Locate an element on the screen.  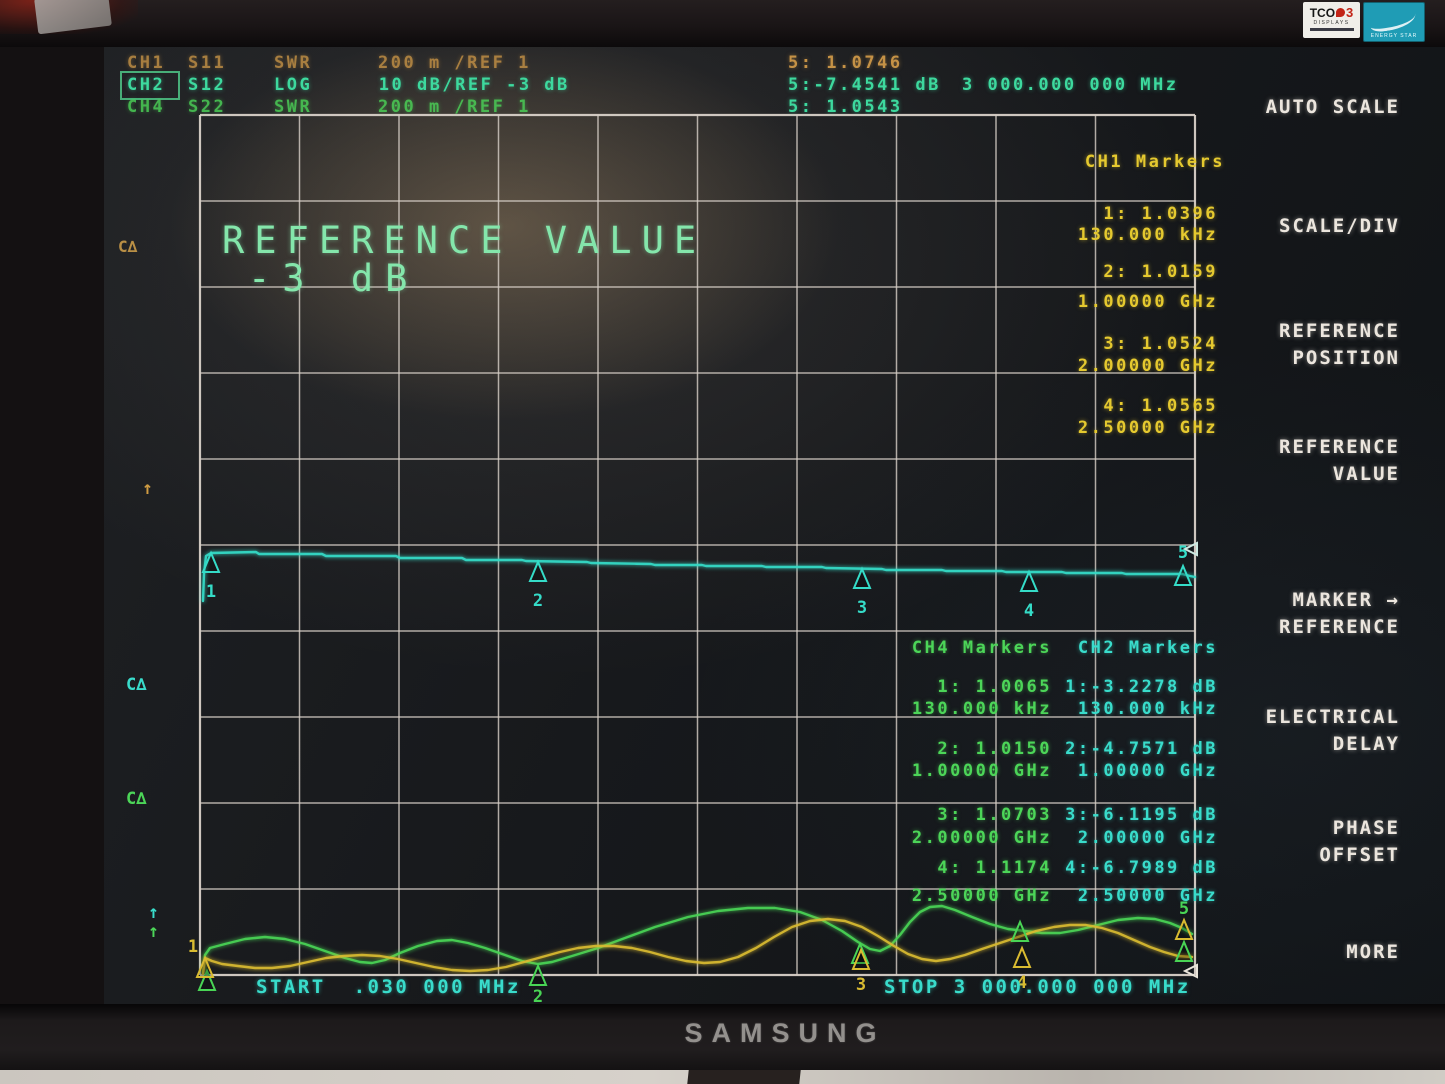
ch2-marker2-value: 2:-4.7571 dB is located at coordinates (1141, 749).